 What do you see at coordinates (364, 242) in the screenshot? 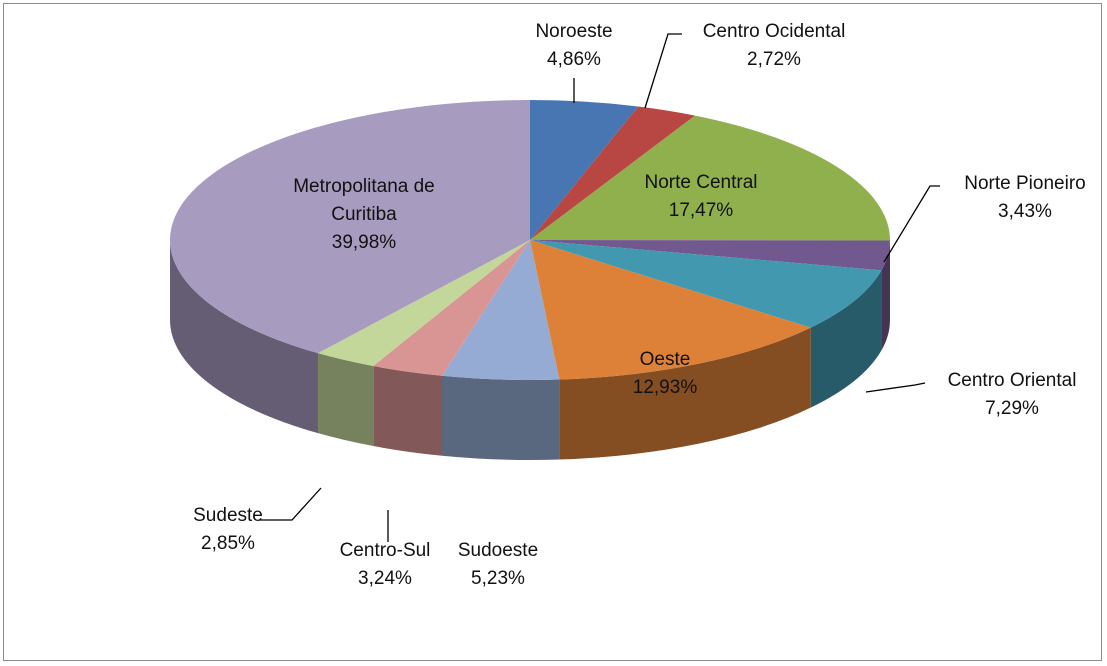
I see `value-label: 39,98%` at bounding box center [364, 242].